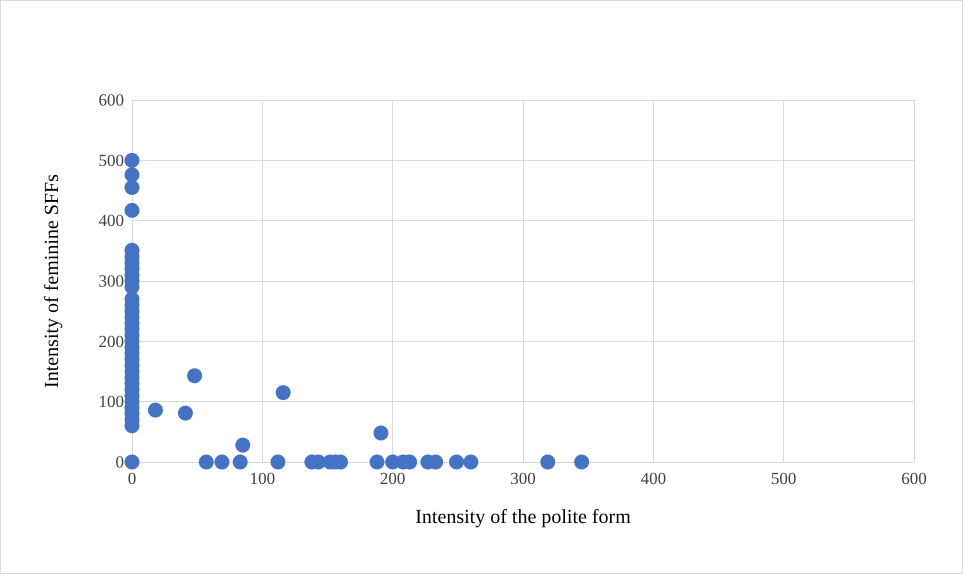 This screenshot has width=963, height=574. Describe the element at coordinates (111, 160) in the screenshot. I see `y-tick-label: 500` at that location.